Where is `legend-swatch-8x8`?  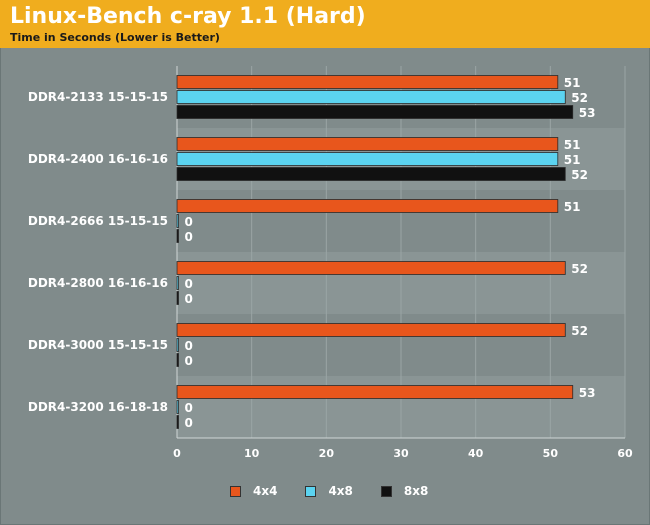
legend-swatch-8x8 is located at coordinates (386, 491).